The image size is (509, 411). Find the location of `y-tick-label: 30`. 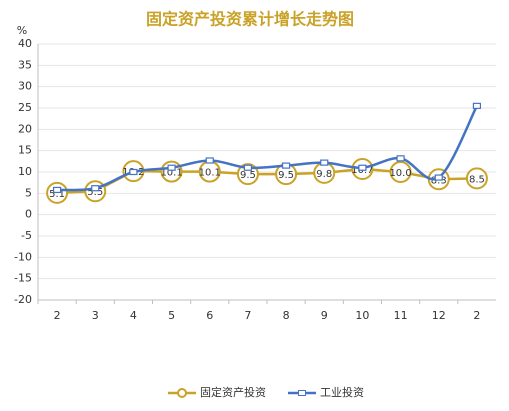

y-tick-label: 30 is located at coordinates (25, 86).